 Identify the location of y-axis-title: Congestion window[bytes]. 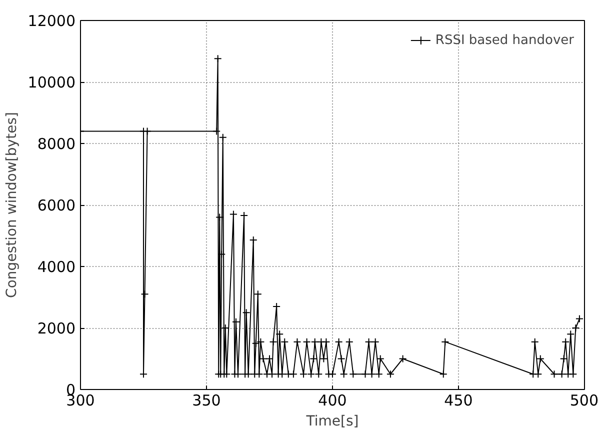
(12, 205).